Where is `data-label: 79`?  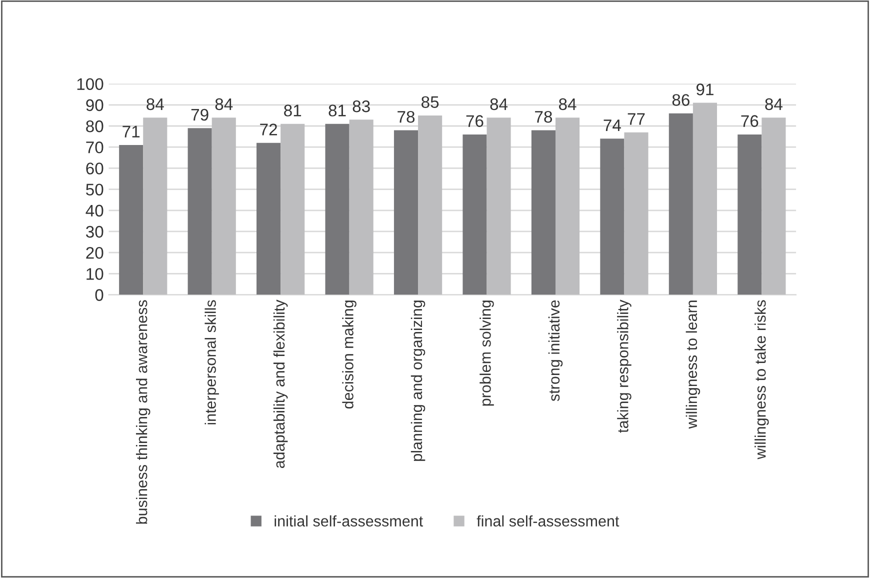
data-label: 79 is located at coordinates (199, 114).